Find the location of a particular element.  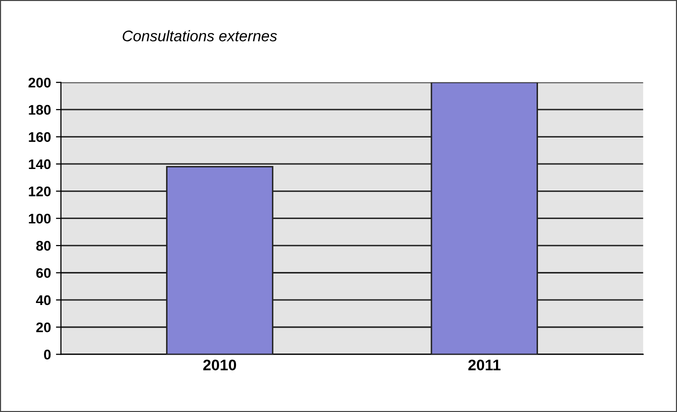

y-tick-label: 0 is located at coordinates (47, 355).